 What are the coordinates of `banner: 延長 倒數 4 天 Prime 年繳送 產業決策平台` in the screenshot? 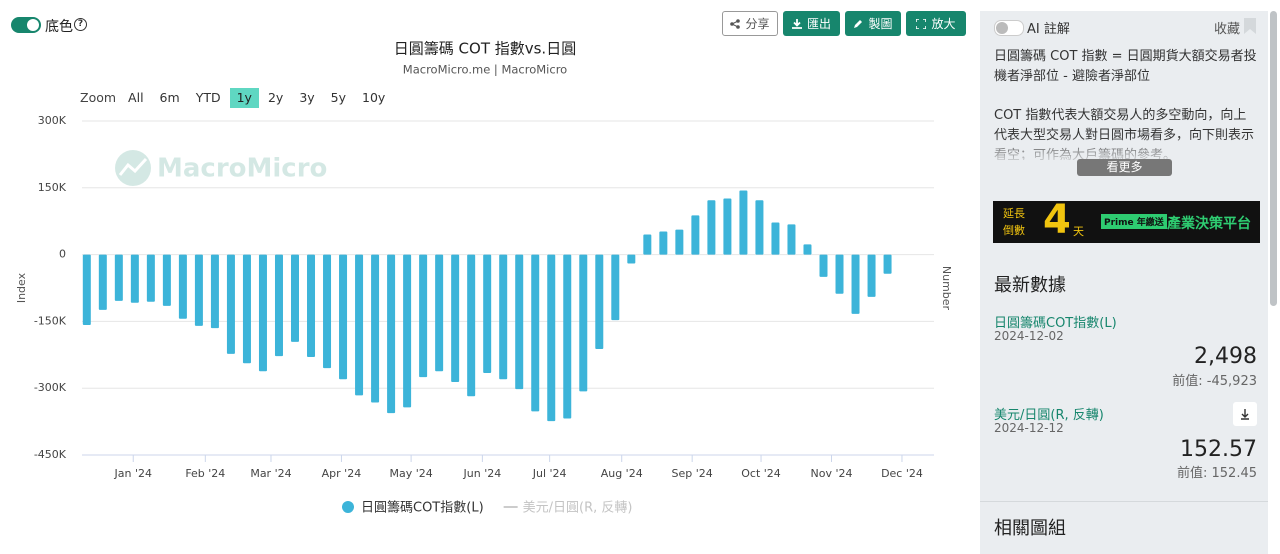 It's located at (1126, 220).